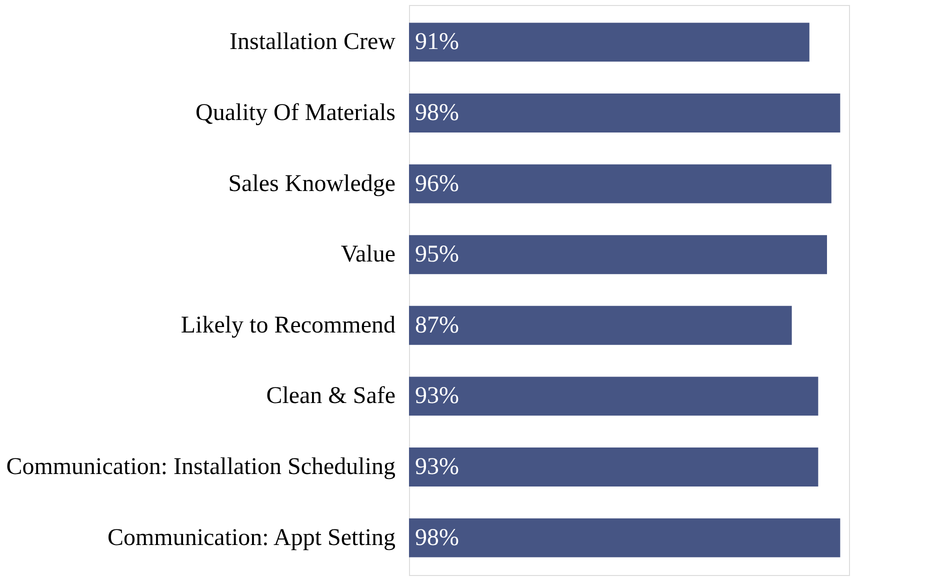 Image resolution: width=936 pixels, height=586 pixels. I want to click on y-tick-label: Installation Crew, so click(313, 42).